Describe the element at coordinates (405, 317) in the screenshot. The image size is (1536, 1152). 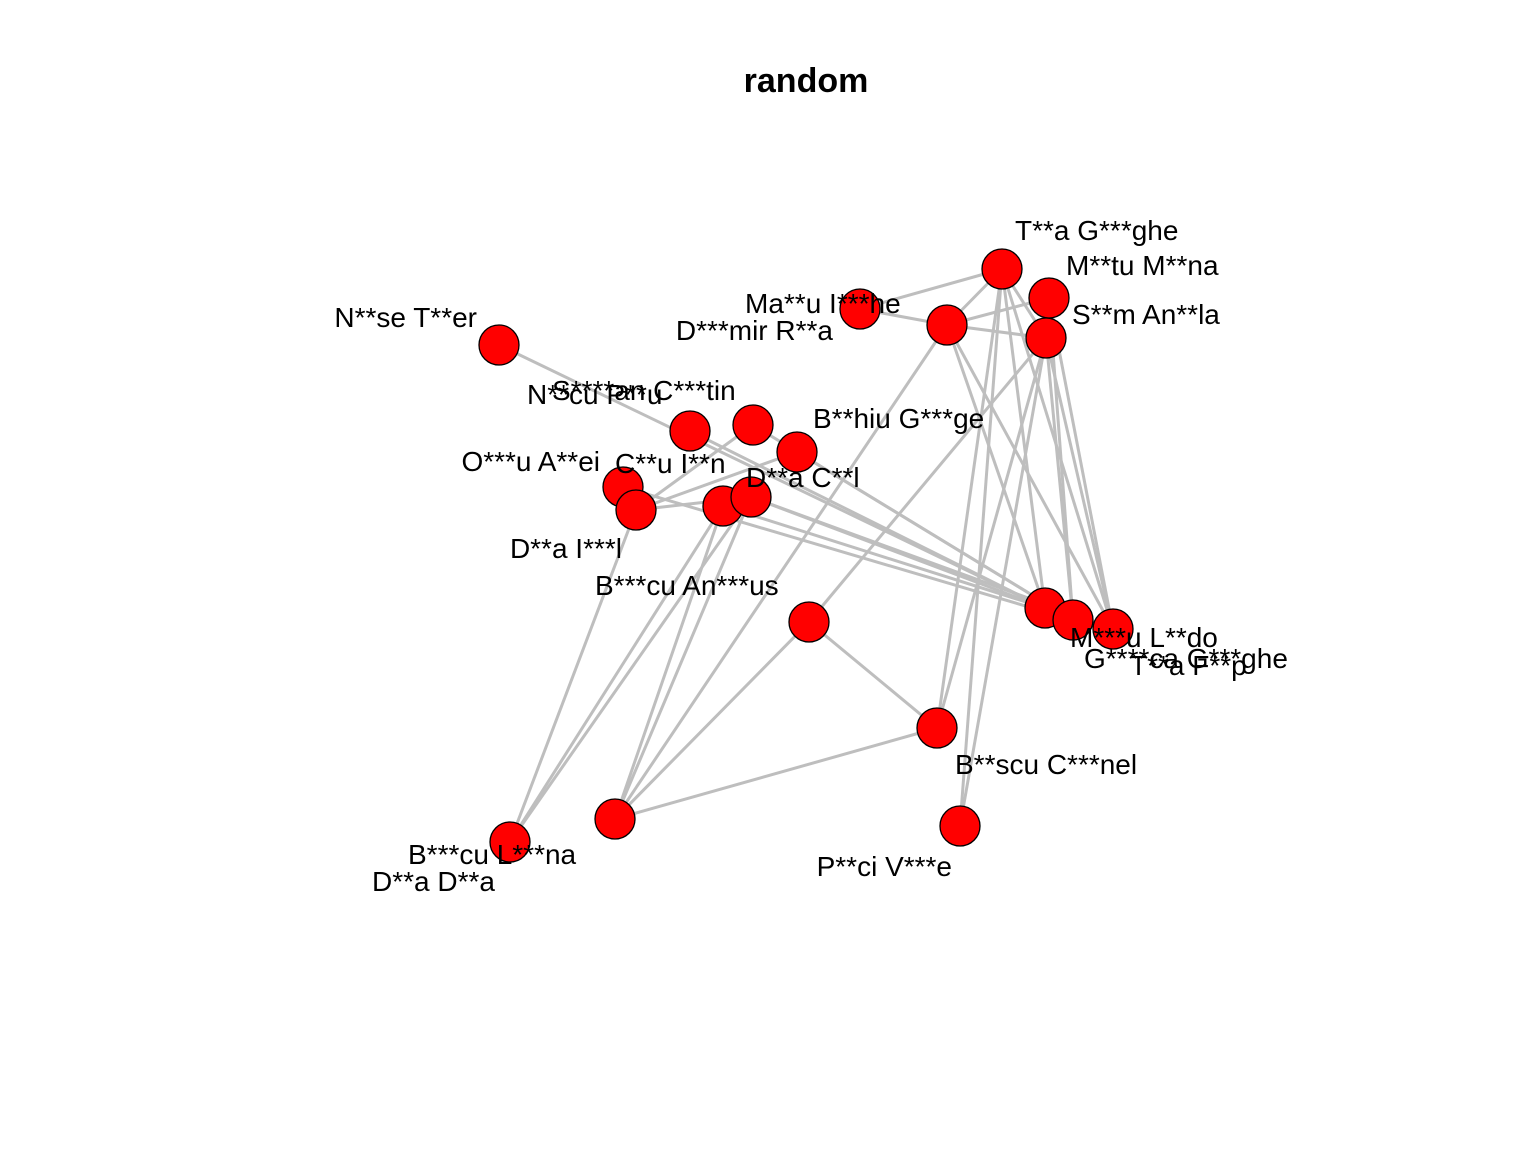
I see `node-label-nte: N**se T**er` at that location.